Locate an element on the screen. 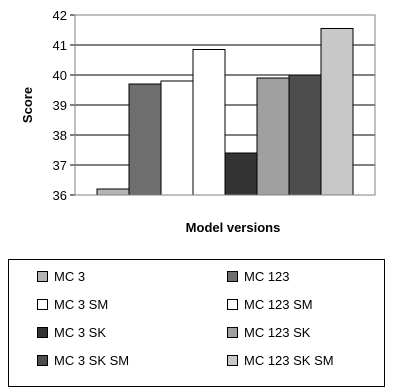 This screenshot has height=391, width=393. bar-mc-3-sk is located at coordinates (241, 174).